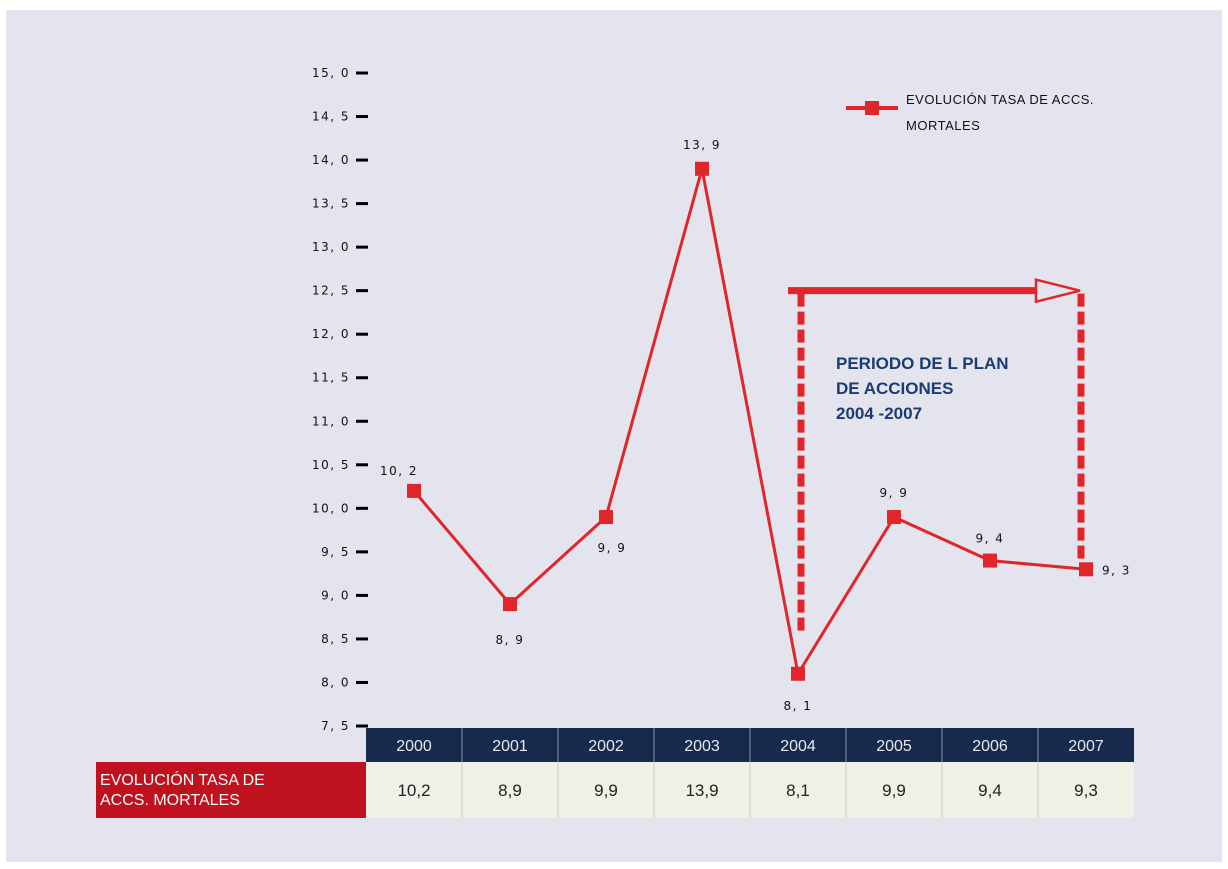 This screenshot has width=1228, height=869. I want to click on row-label-line-1: EVOLUCIÓN TASA DE, so click(182, 779).